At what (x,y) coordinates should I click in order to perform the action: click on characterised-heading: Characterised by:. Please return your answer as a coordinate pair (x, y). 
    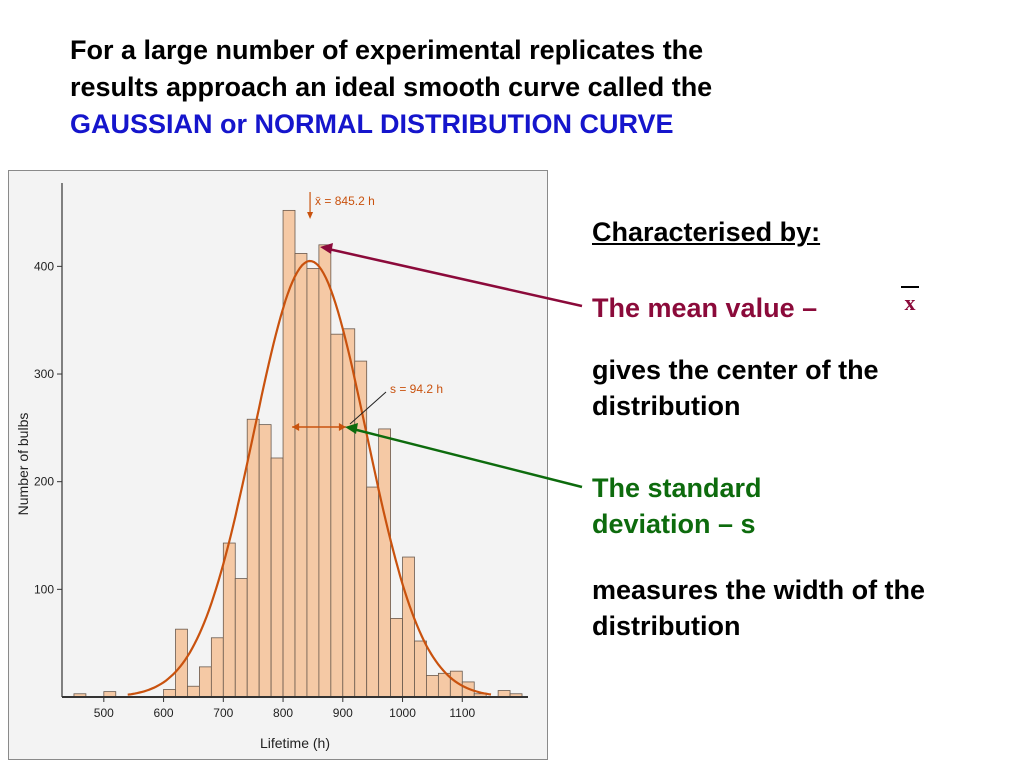
    Looking at the image, I should click on (706, 232).